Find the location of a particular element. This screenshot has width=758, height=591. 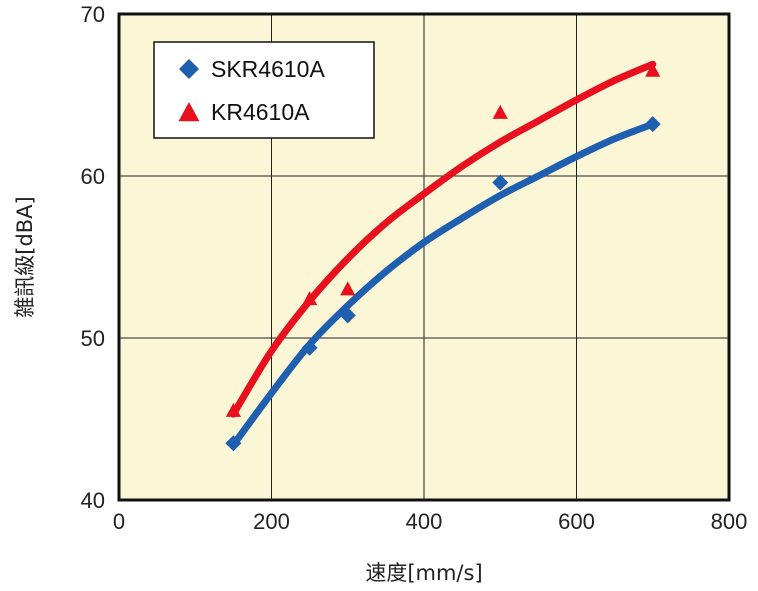

legend: SKR4610A KR4610A is located at coordinates (264, 90).